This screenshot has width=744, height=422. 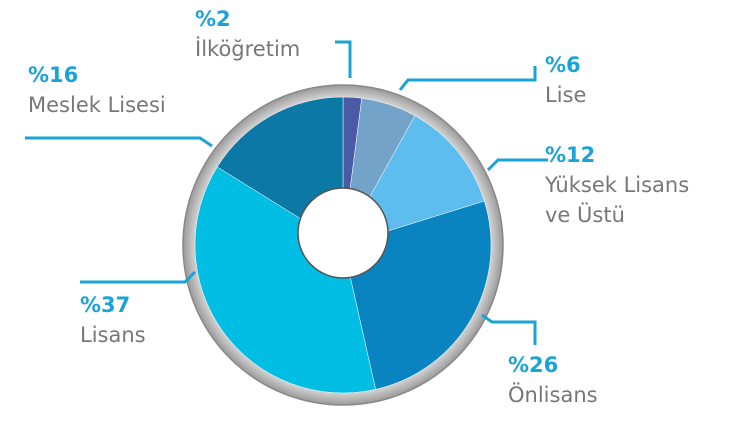 What do you see at coordinates (213, 19) in the screenshot?
I see `percent-label: %2` at bounding box center [213, 19].